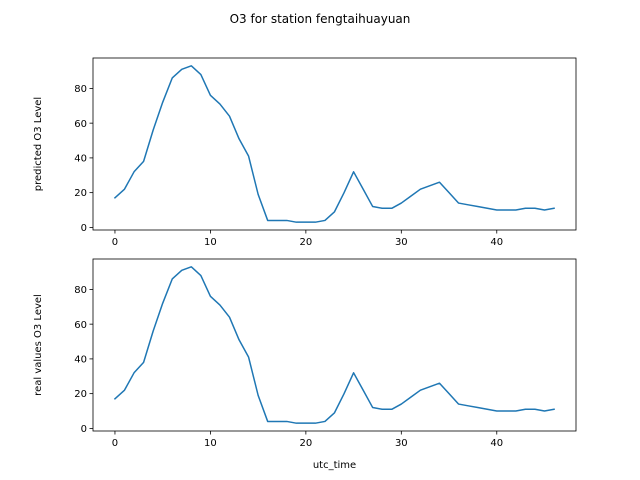  Describe the element at coordinates (334, 465) in the screenshot. I see `x-axis-label: utc_time` at that location.